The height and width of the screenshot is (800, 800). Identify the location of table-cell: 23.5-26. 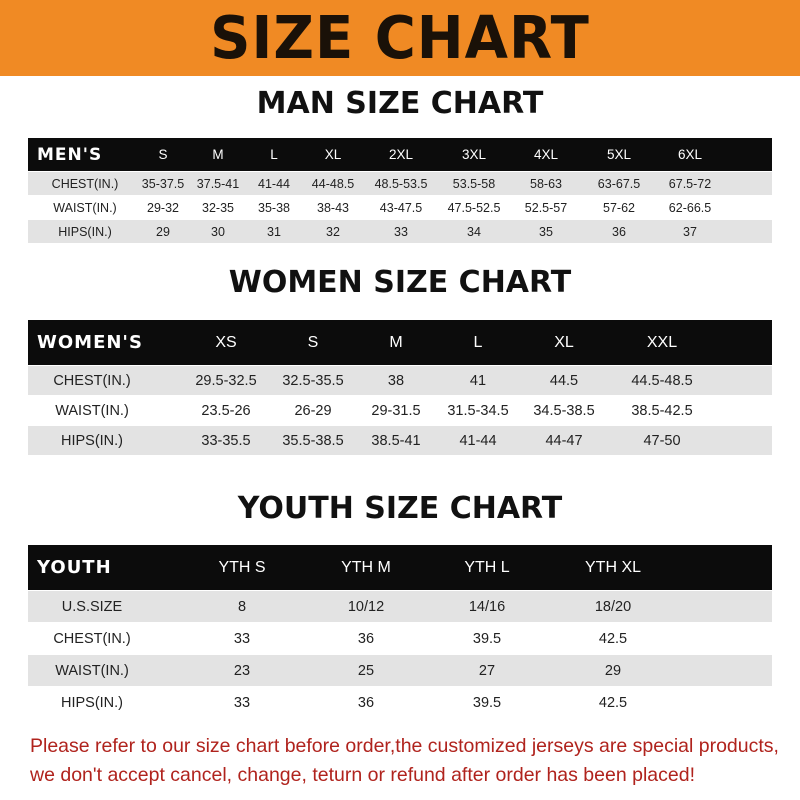
(226, 410).